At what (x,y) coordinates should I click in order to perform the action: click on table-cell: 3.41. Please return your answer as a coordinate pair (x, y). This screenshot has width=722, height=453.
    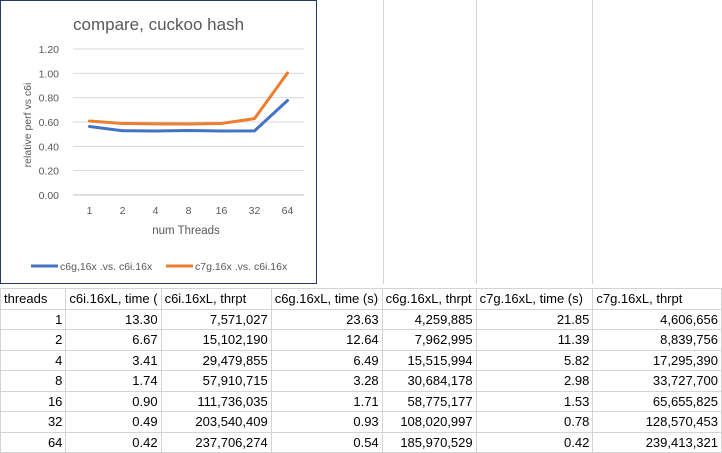
    Looking at the image, I should click on (113, 360).